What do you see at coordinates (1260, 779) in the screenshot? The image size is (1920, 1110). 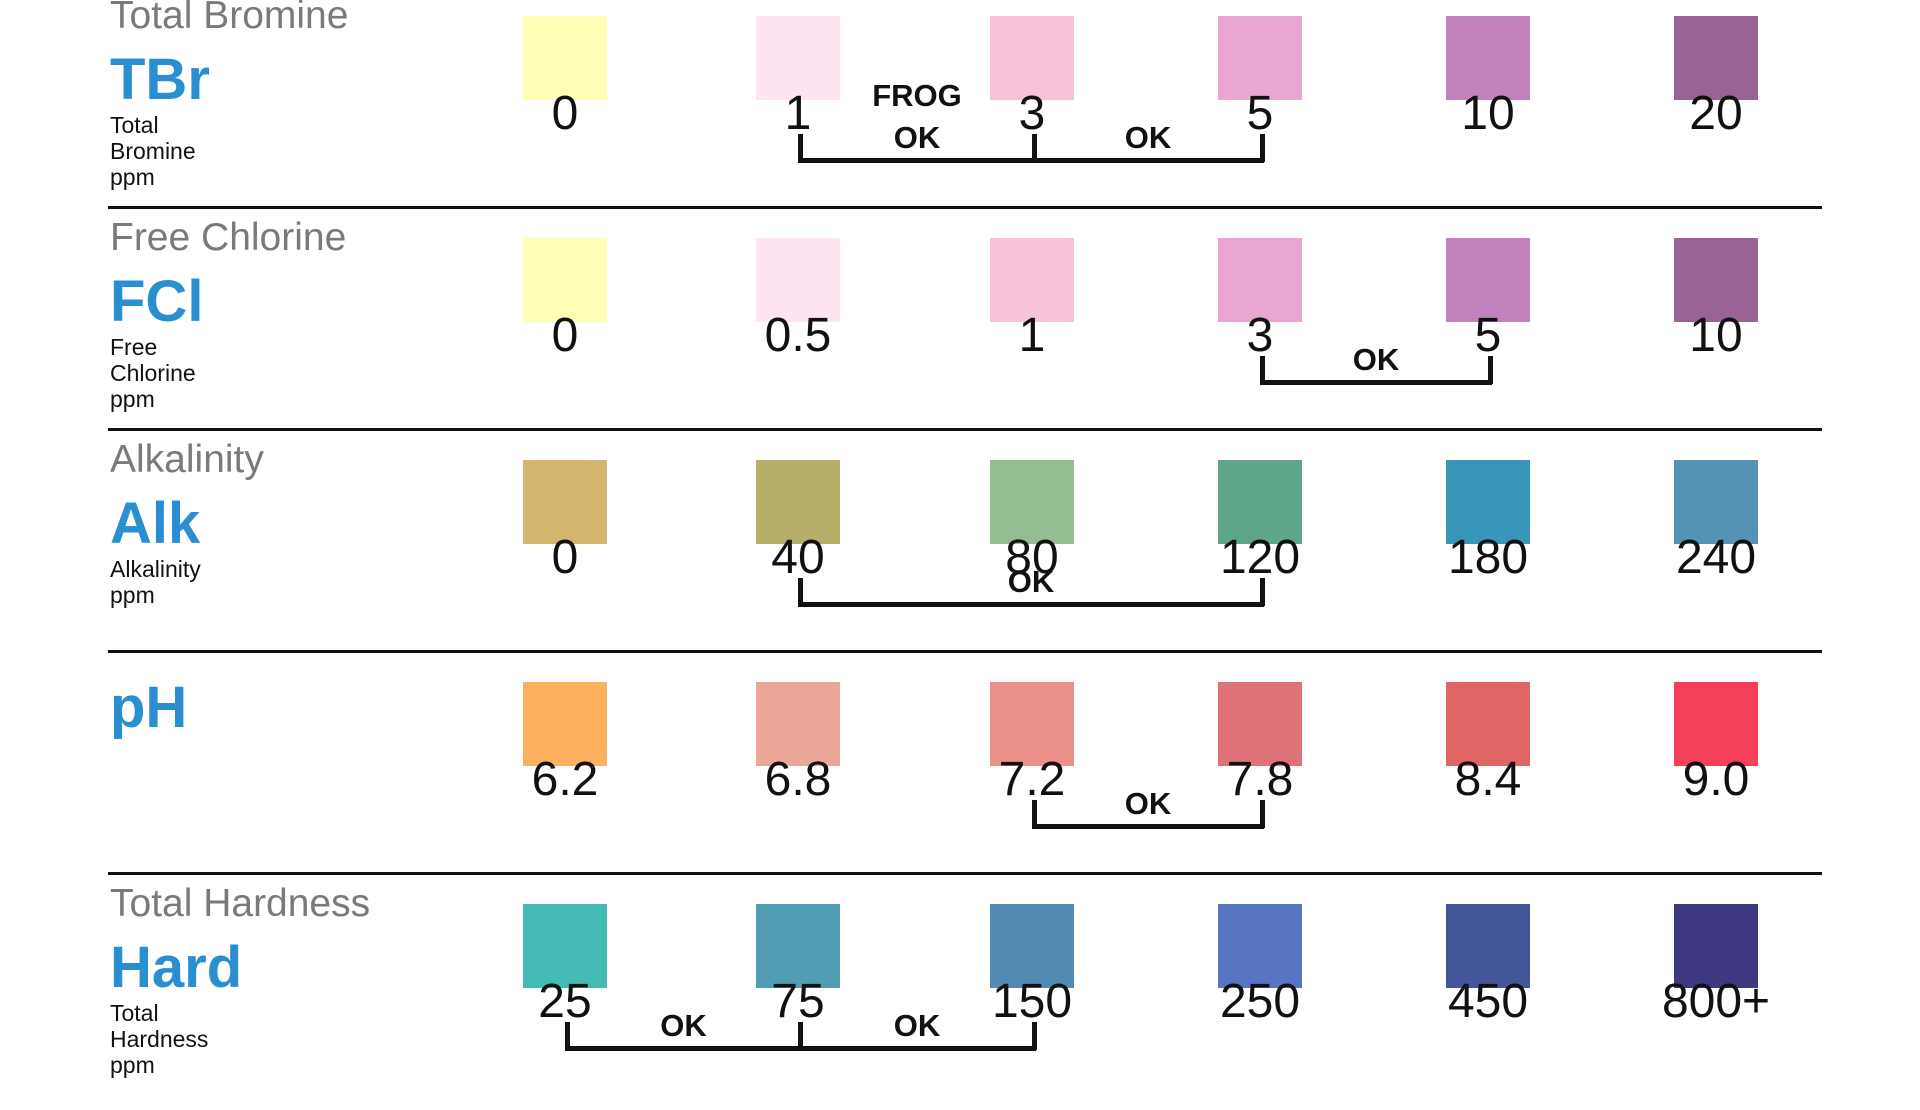 I see `swatch-value: 7.8` at bounding box center [1260, 779].